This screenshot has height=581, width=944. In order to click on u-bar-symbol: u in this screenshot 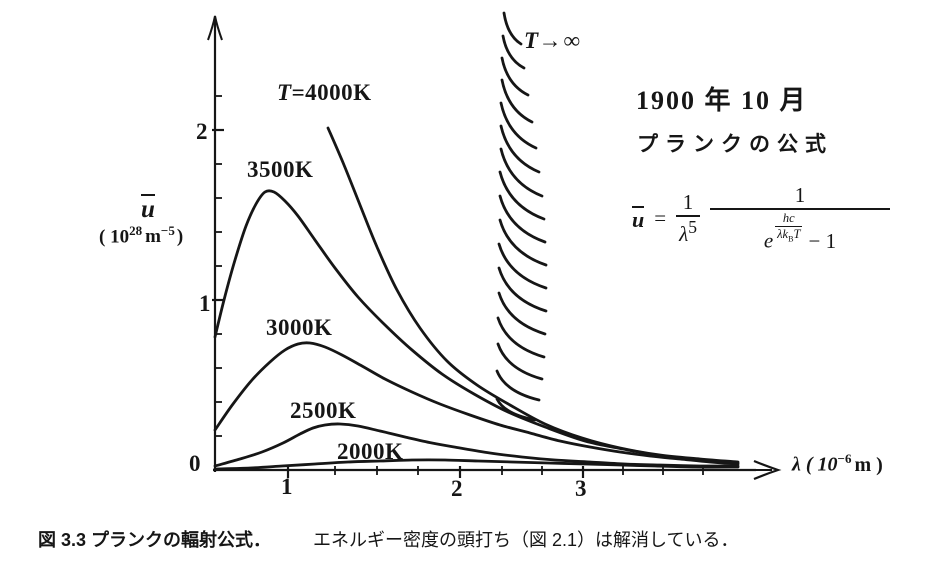, I will do `click(148, 208)`.